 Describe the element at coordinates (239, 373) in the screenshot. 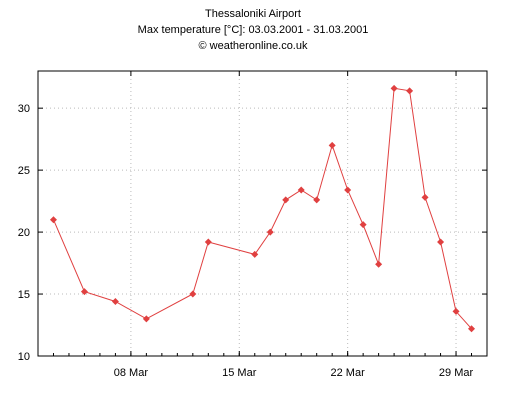

I see `x-tick-label: 15 Mar` at that location.